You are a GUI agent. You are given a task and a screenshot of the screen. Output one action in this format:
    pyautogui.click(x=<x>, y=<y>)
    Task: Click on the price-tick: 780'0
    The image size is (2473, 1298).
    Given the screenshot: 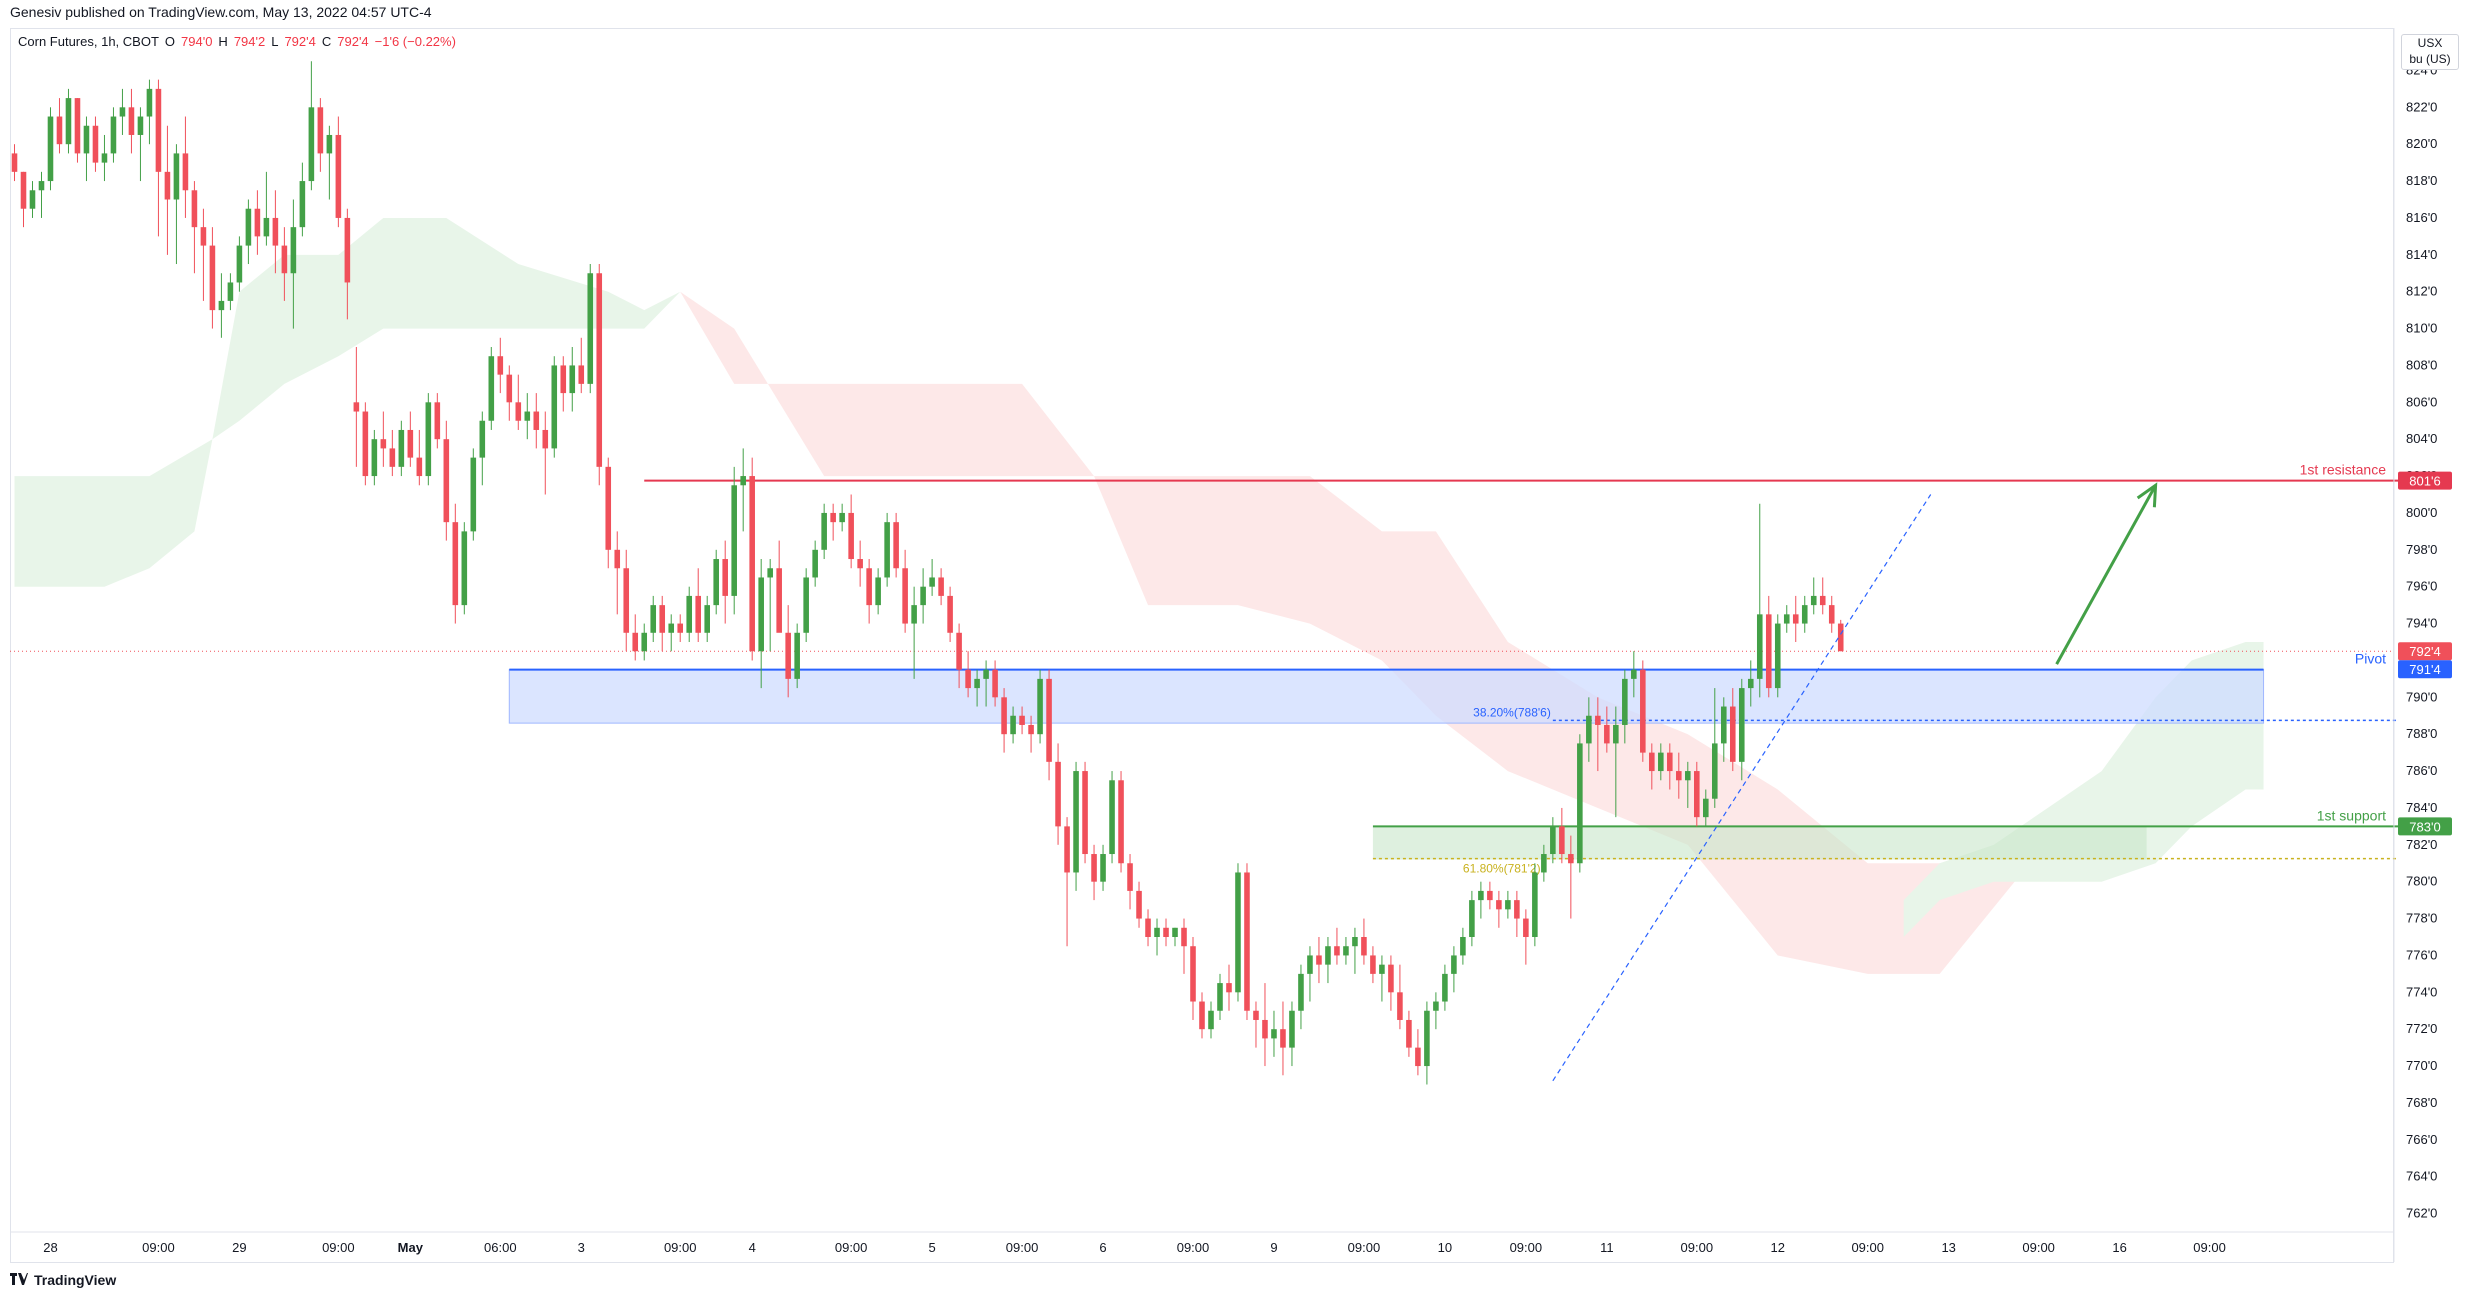 What is the action you would take?
    pyautogui.click(x=2421, y=881)
    